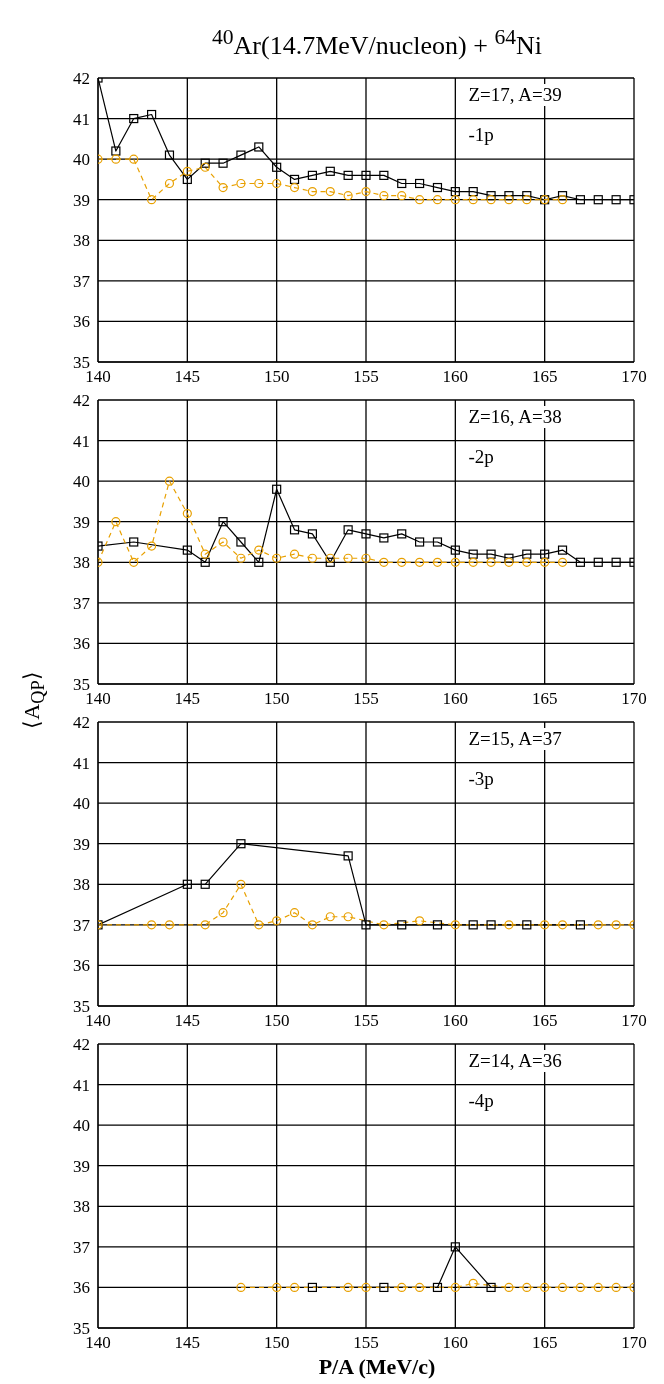 Image resolution: width=664 pixels, height=1384 pixels. What do you see at coordinates (455, 699) in the screenshot?
I see `x-tick-label: 160` at bounding box center [455, 699].